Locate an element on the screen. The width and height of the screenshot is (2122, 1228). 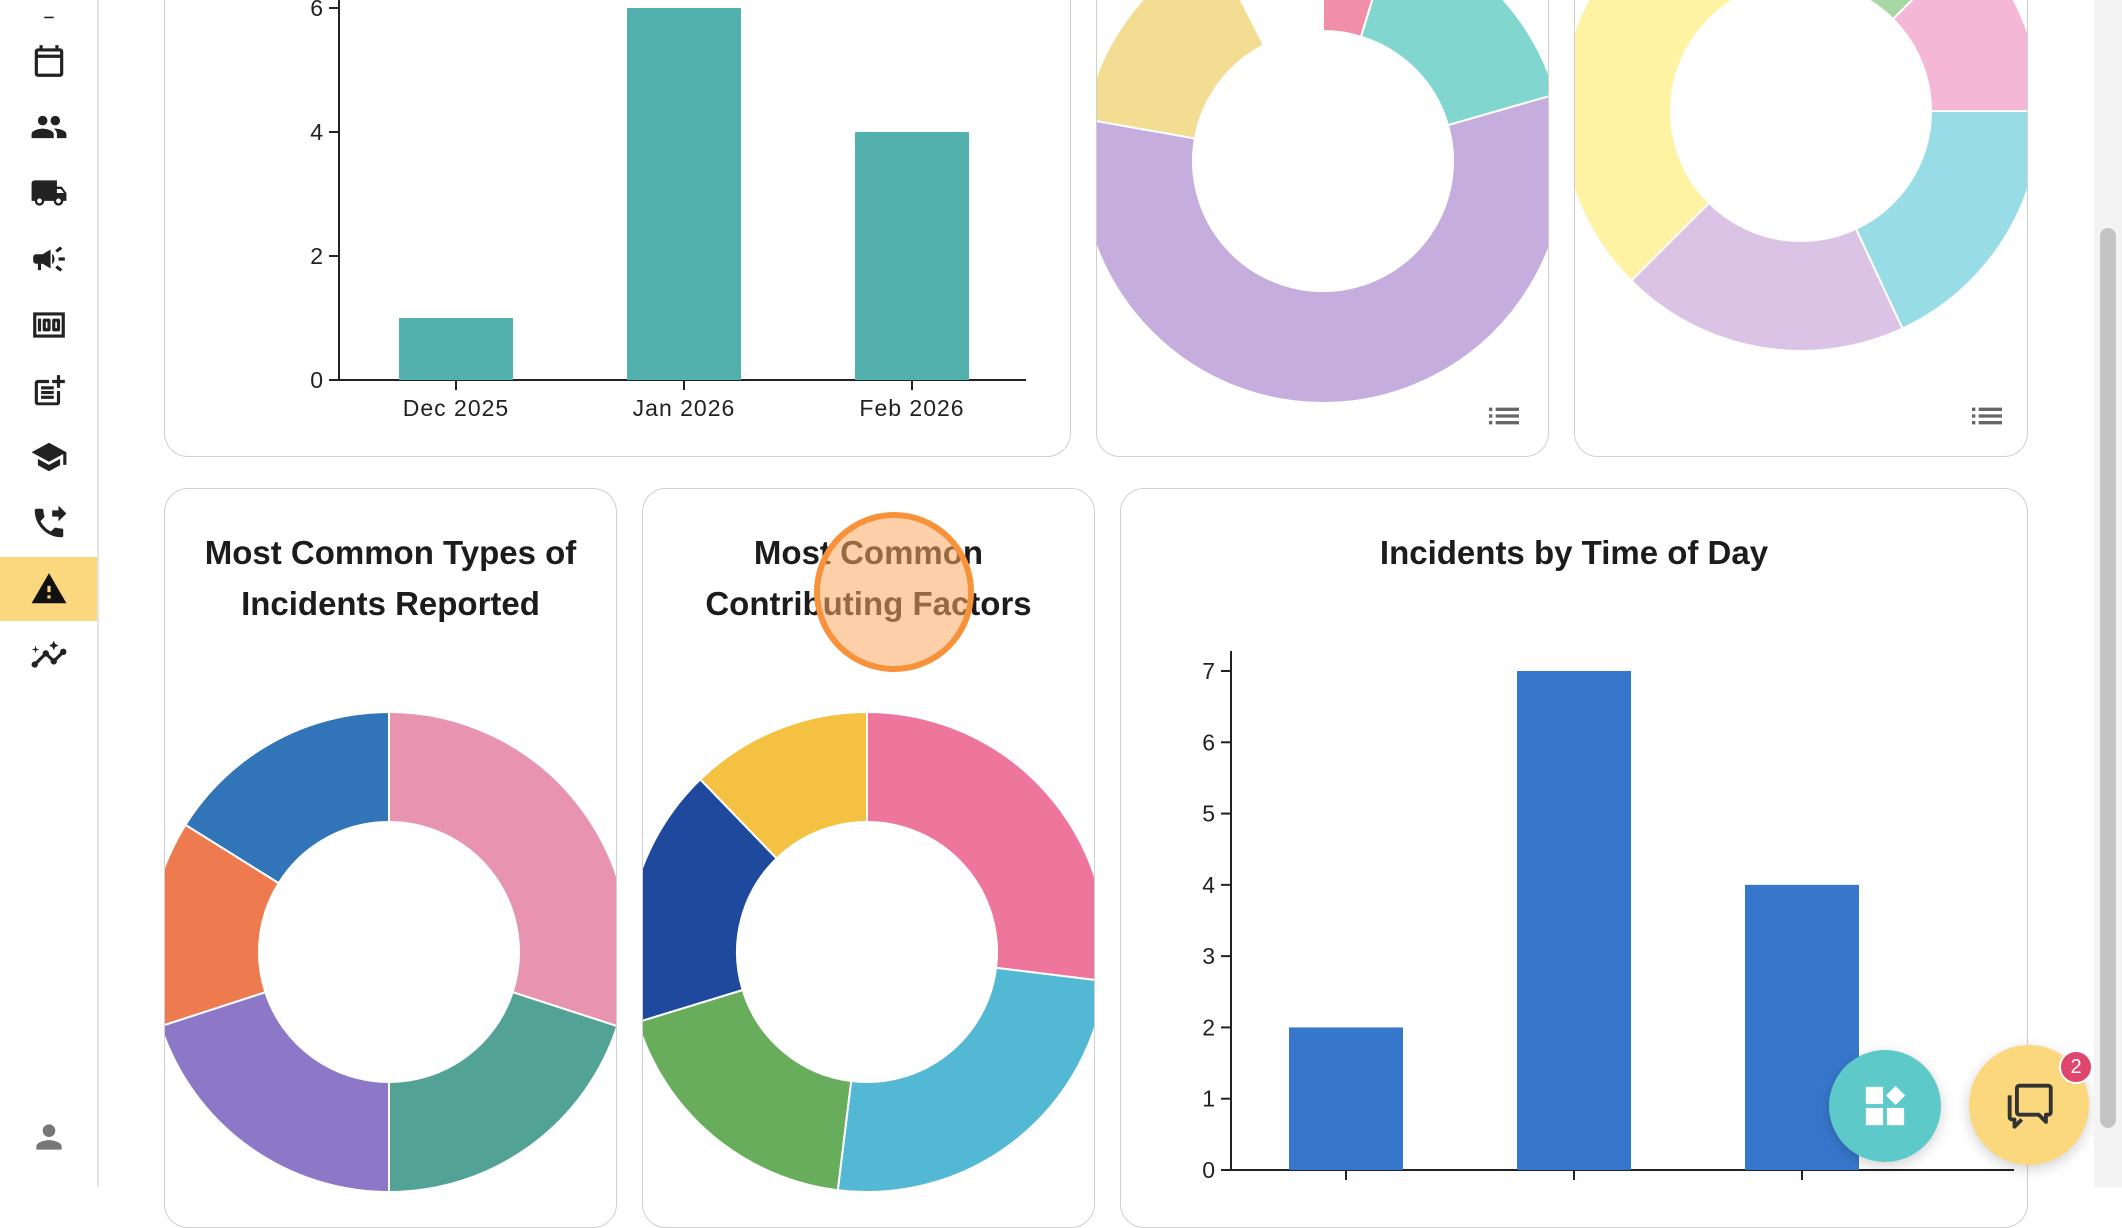
incident-types-chart is located at coordinates (391, 952).